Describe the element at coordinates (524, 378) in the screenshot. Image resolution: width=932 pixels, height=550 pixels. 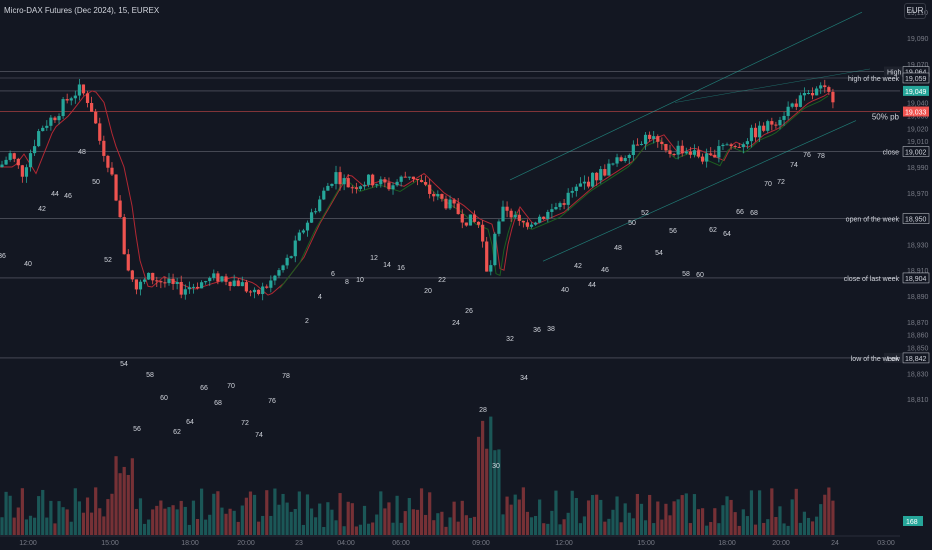
I see `bar-number-label: 34` at that location.